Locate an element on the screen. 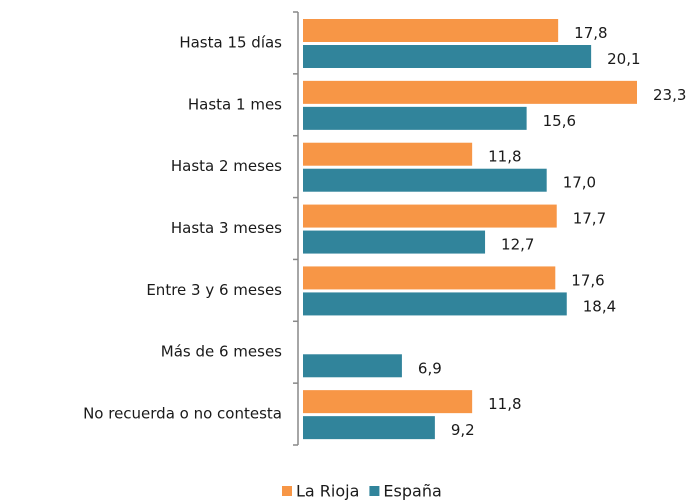  category-label: Hasta 15 días is located at coordinates (230, 42).